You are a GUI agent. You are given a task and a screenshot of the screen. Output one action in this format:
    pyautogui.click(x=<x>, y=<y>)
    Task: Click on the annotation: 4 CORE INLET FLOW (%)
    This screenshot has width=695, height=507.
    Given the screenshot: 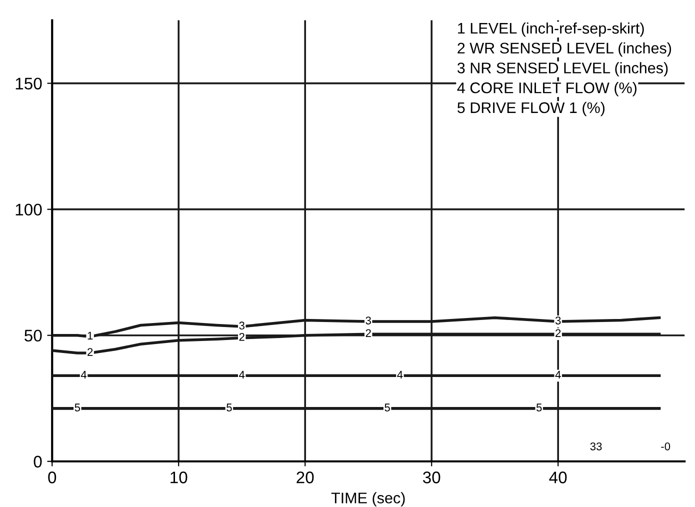 What is the action you would take?
    pyautogui.click(x=546, y=89)
    